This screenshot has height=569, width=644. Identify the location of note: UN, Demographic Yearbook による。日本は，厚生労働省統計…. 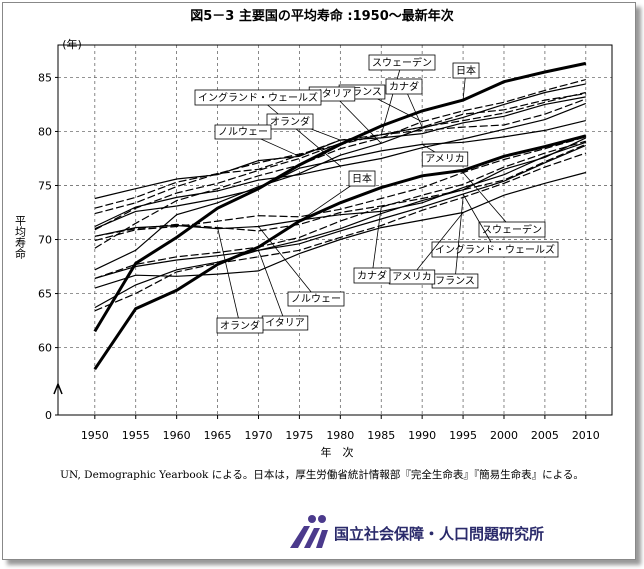
(322, 474).